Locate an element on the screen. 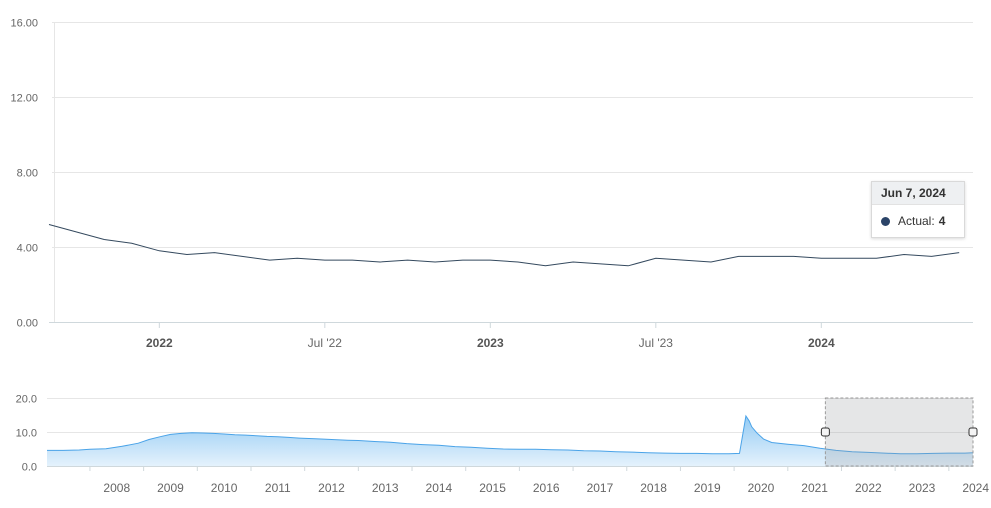  navigator-x-tick-label: 2013 is located at coordinates (385, 488).